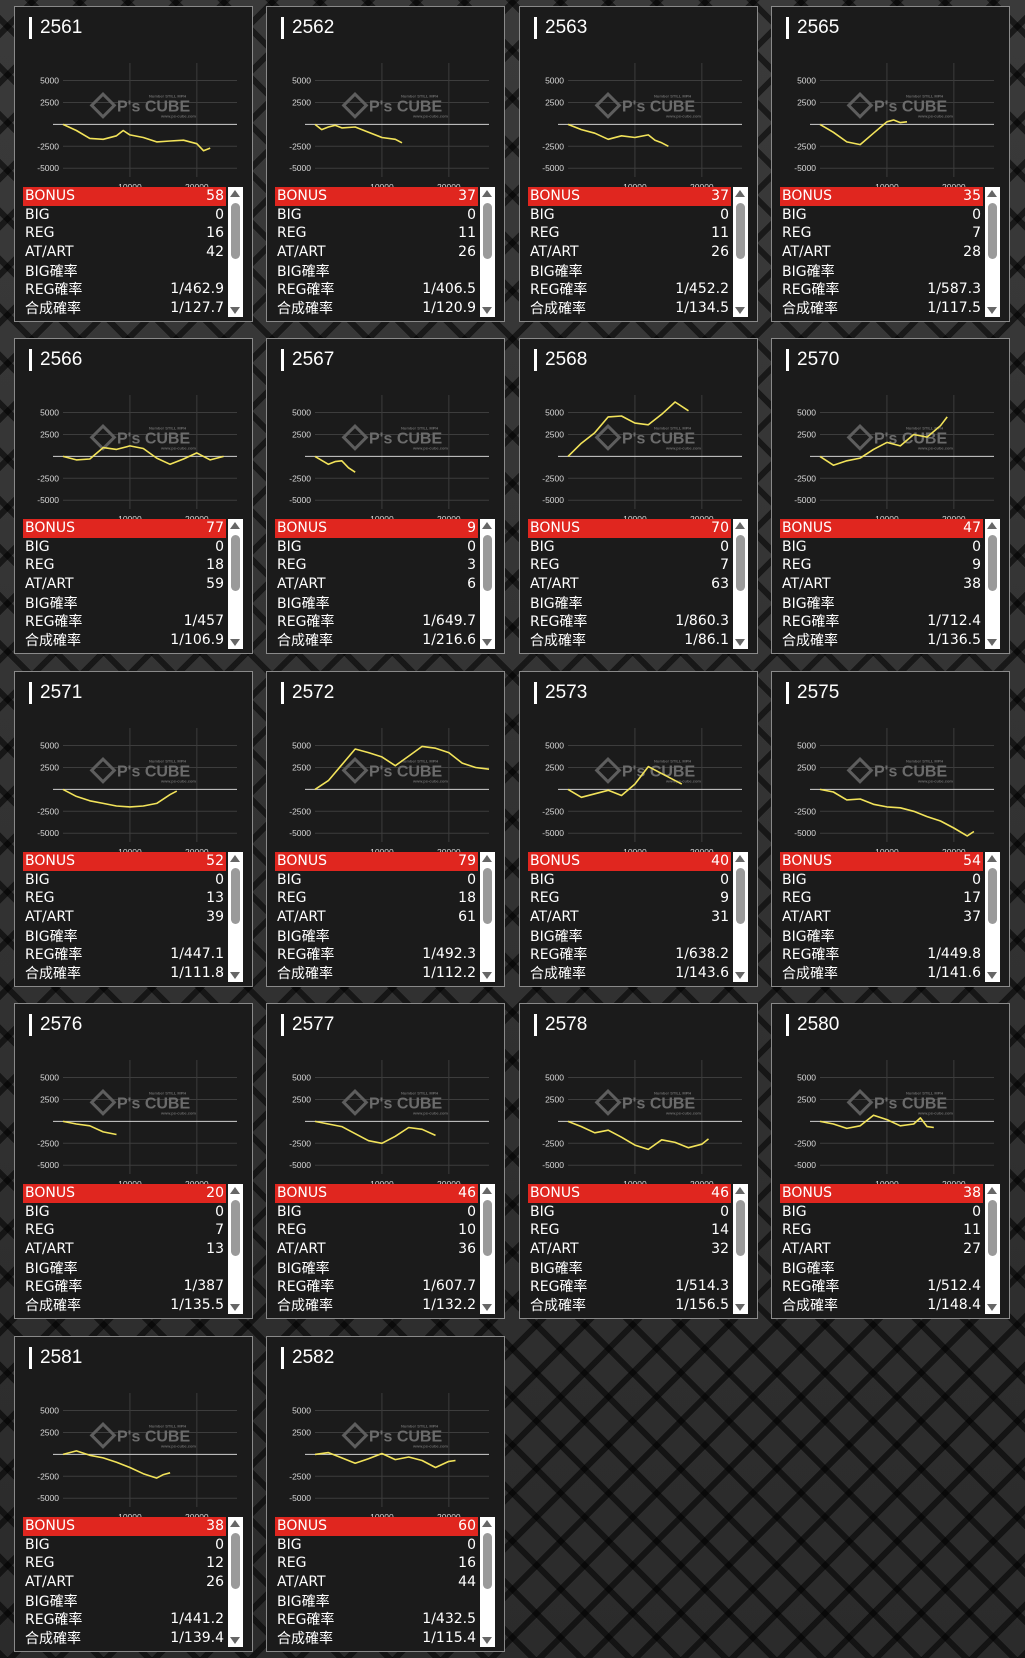  I want to click on machine-title: 2565, so click(812, 28).